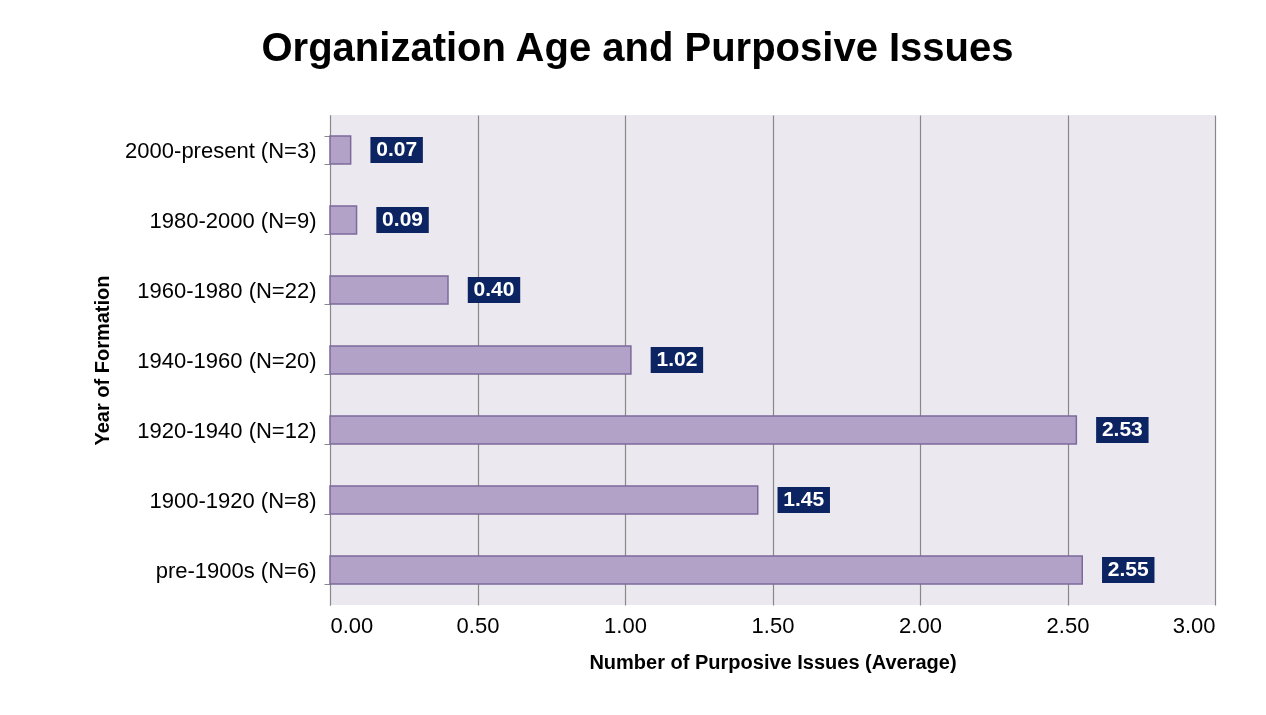  I want to click on x-tick-label: 2.50, so click(1068, 625).